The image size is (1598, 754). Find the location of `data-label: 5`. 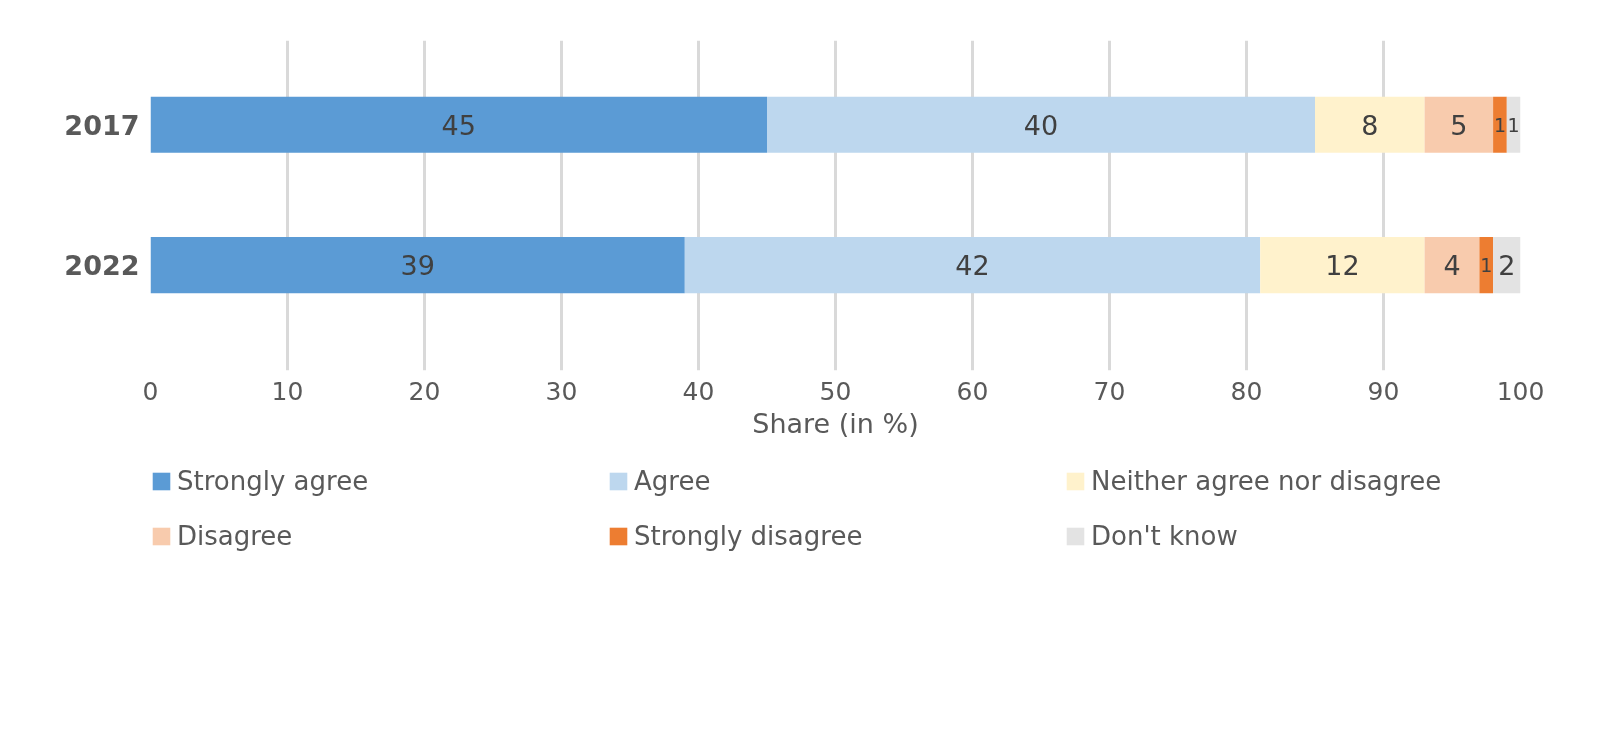

data-label: 5 is located at coordinates (1459, 125).